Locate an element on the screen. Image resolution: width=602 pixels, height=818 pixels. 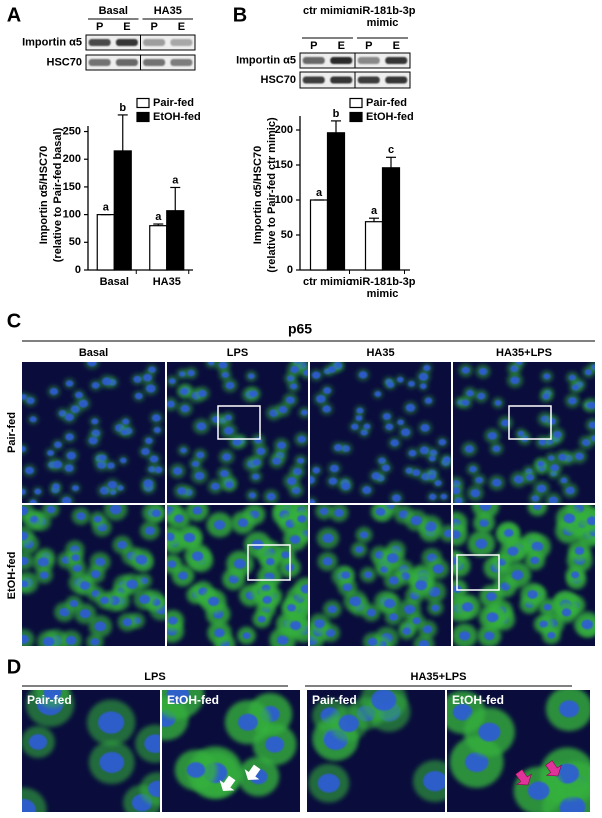
y-axis-label: Importin α5/HSC70 is located at coordinates (258, 195).